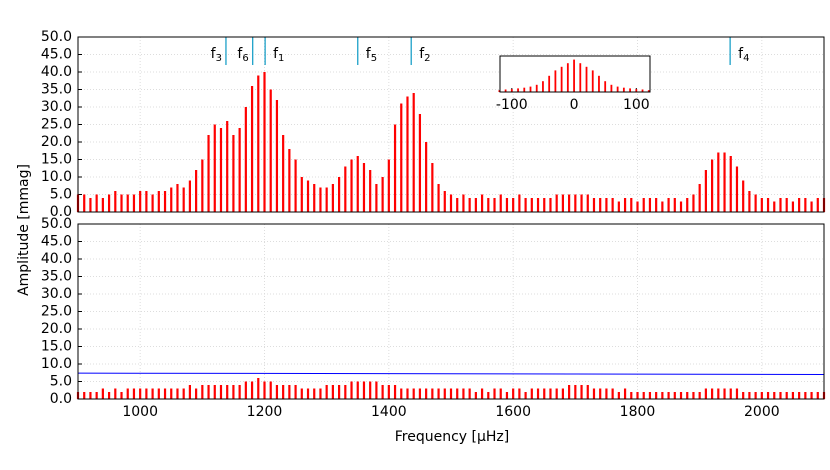 This screenshot has height=470, width=830. Describe the element at coordinates (24, 230) in the screenshot. I see `y-axis-label: Amplitude [mmag]` at that location.